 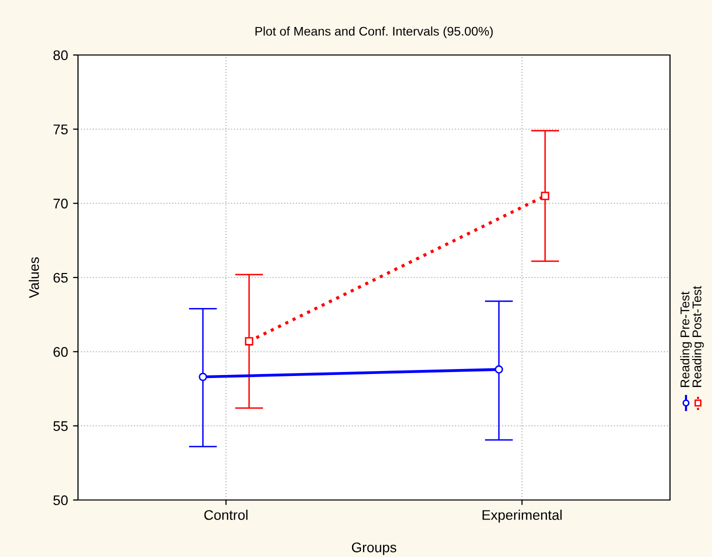 I want to click on text: Reading Post-Test, so click(x=698, y=336).